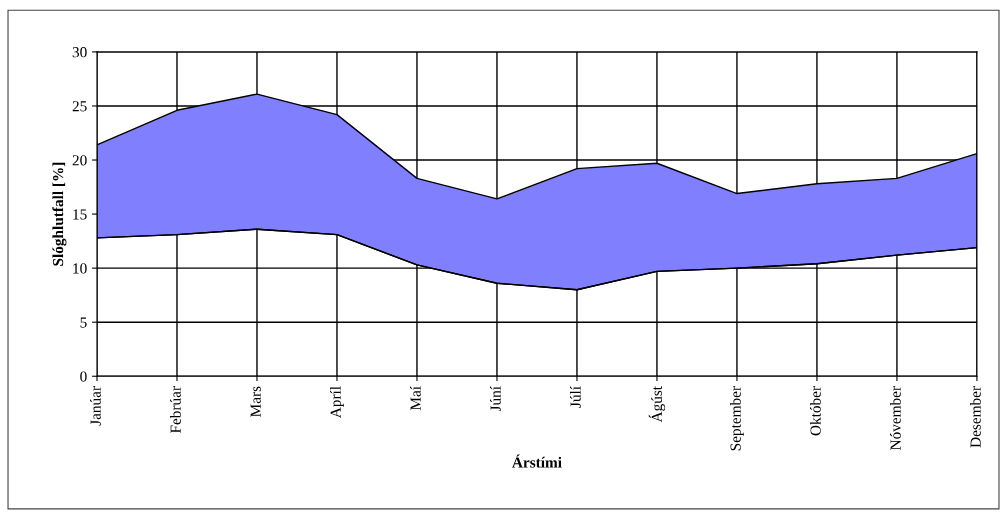 This screenshot has width=1003, height=514. What do you see at coordinates (255, 401) in the screenshot?
I see `x-tick-label: Mars` at bounding box center [255, 401].